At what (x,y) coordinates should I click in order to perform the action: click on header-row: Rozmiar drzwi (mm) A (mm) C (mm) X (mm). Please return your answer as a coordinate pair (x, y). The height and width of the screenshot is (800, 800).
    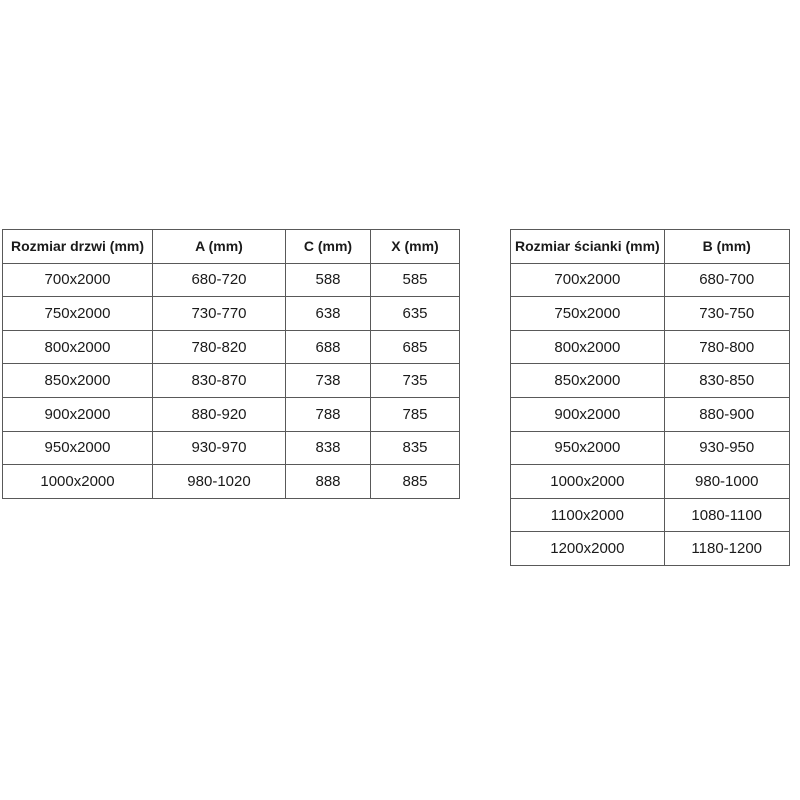
    Looking at the image, I should click on (231, 246).